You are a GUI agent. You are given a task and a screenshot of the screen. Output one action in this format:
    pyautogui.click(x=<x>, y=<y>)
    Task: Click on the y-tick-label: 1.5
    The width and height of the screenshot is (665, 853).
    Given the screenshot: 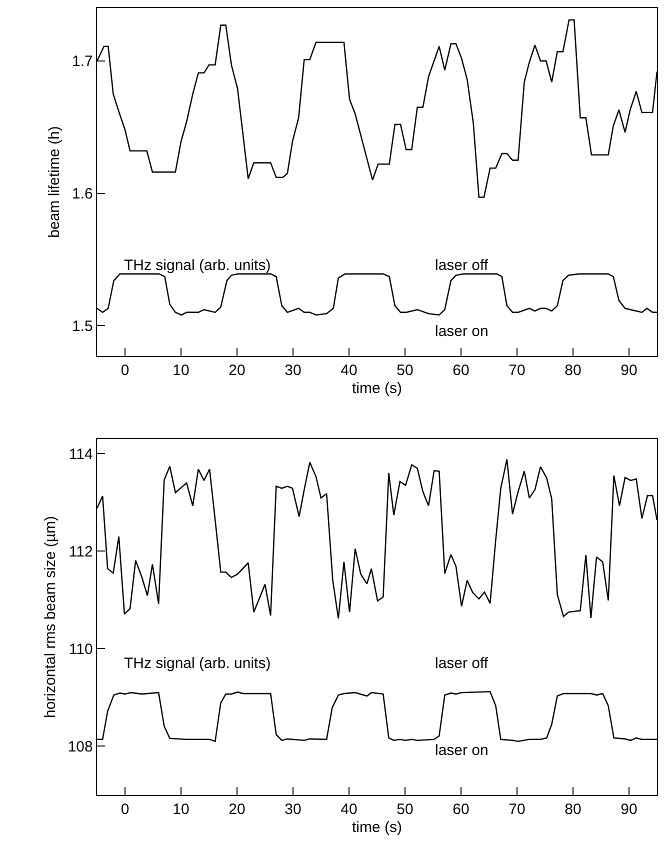 What is the action you would take?
    pyautogui.click(x=82, y=326)
    